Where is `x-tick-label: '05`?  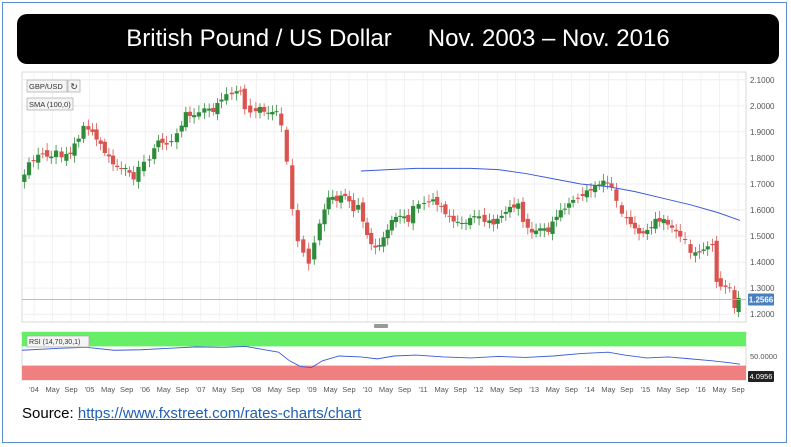 x-tick-label: '05 is located at coordinates (90, 389).